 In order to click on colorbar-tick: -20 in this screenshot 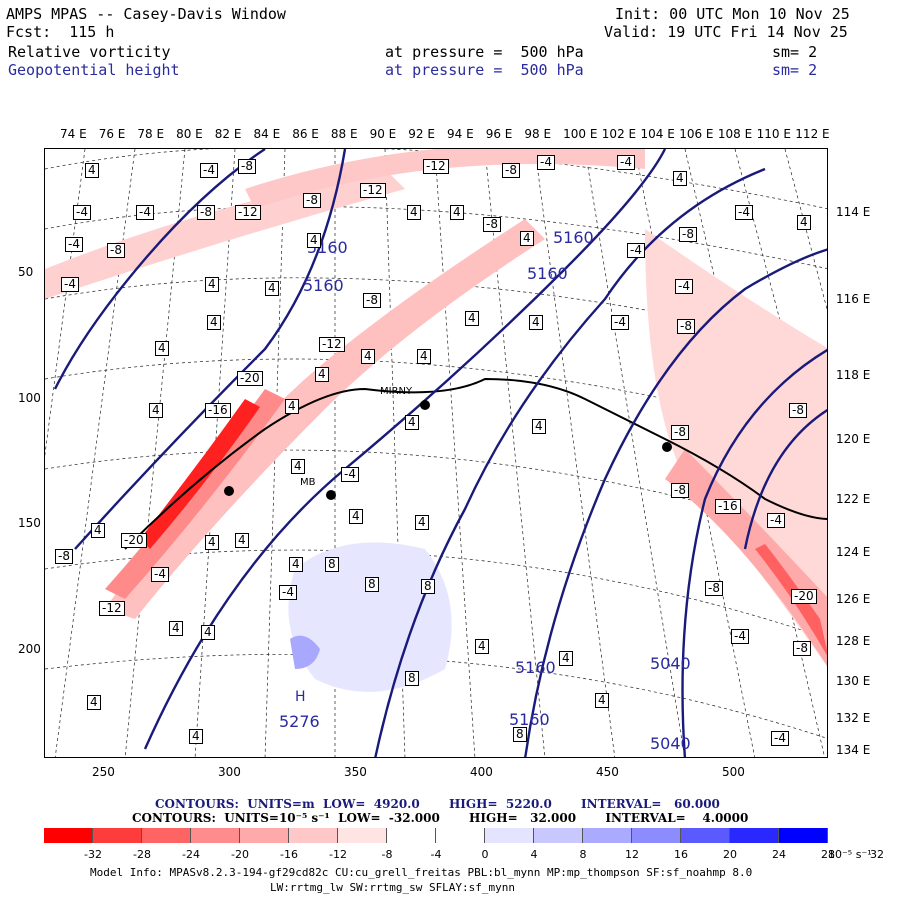, I will do `click(240, 854)`.